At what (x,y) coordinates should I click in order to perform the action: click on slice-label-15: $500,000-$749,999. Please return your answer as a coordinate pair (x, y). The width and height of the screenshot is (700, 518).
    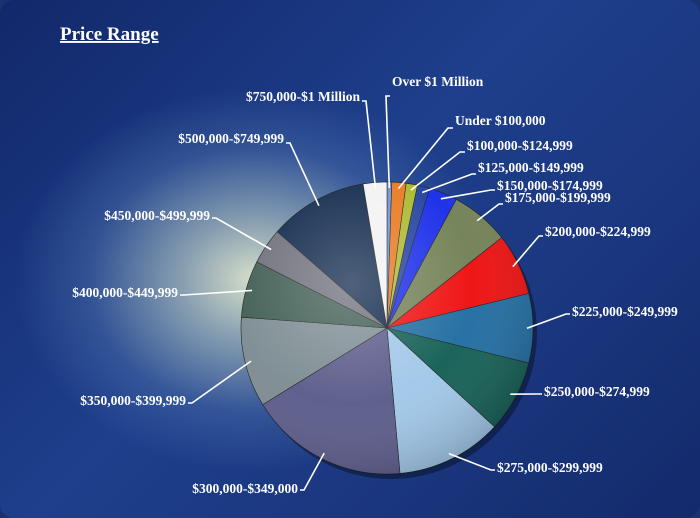
    Looking at the image, I should click on (231, 138).